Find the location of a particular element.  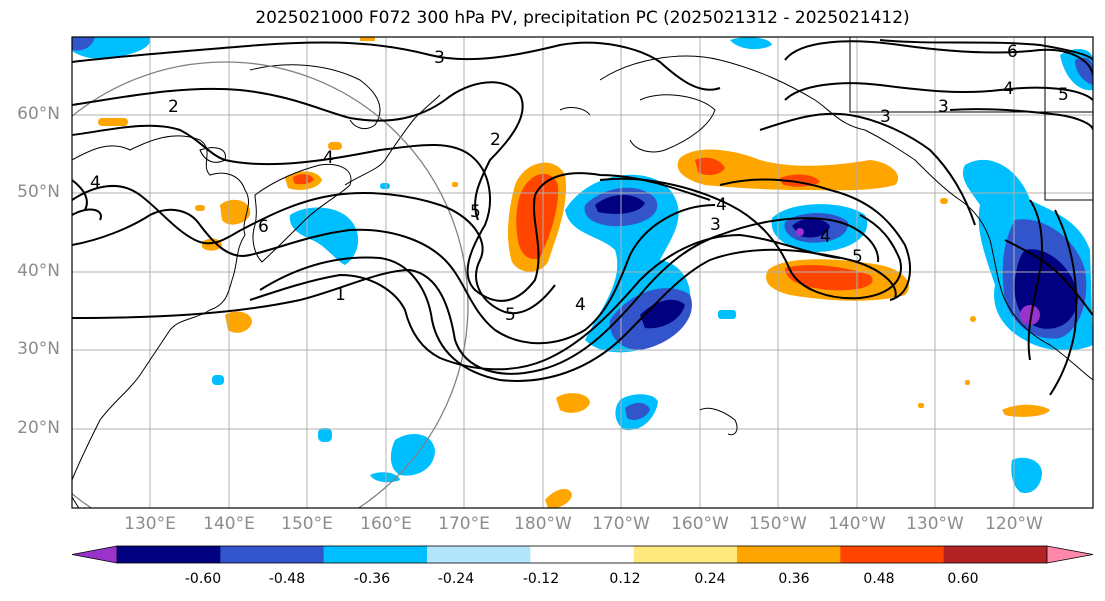

lon-label: 180°W is located at coordinates (543, 524).